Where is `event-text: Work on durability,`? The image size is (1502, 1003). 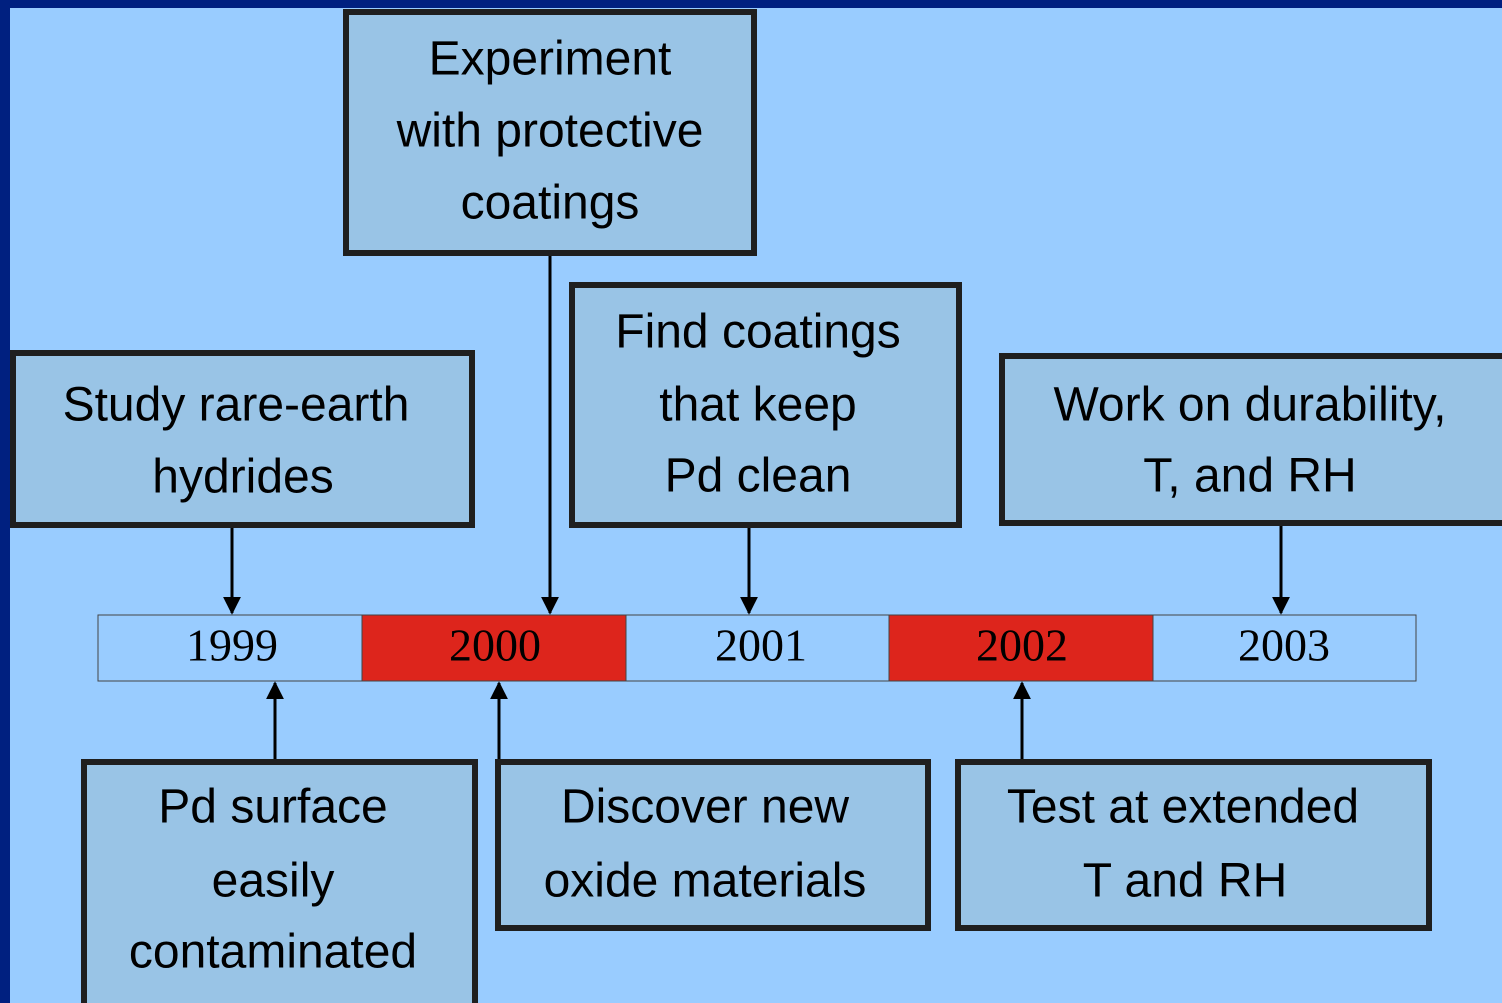 event-text: Work on durability, is located at coordinates (1249, 405).